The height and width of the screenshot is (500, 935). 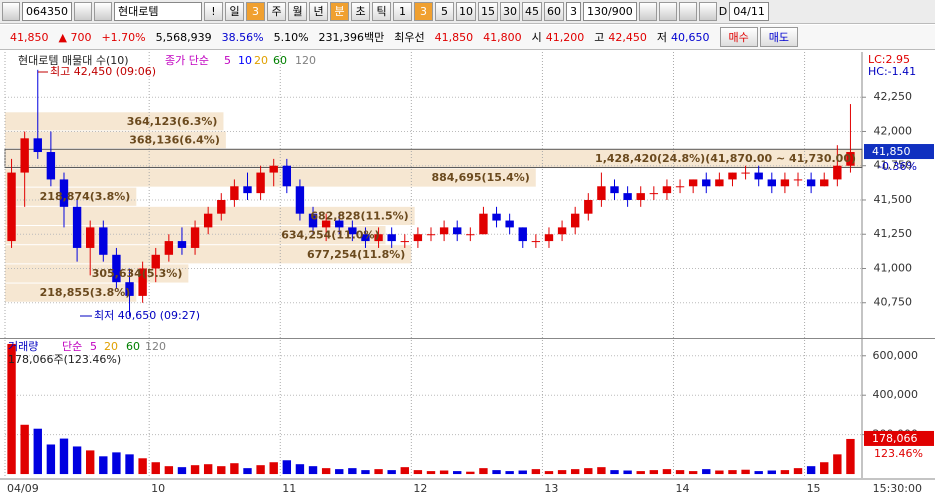 I want to click on legend-period: 20, so click(x=111, y=346).